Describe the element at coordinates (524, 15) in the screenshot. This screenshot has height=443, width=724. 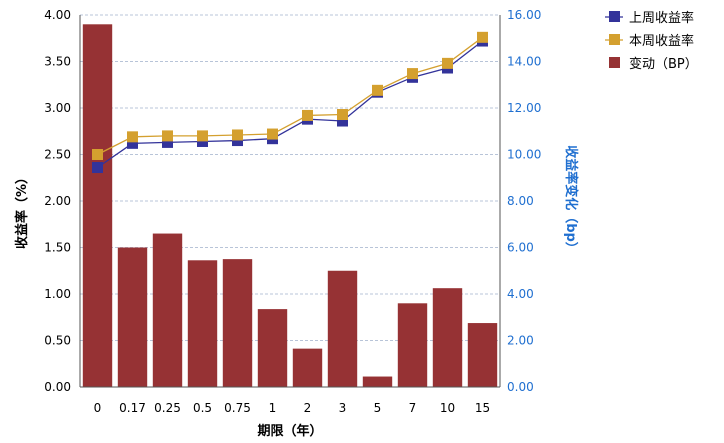
I see `right-tick-label: 16.00` at that location.